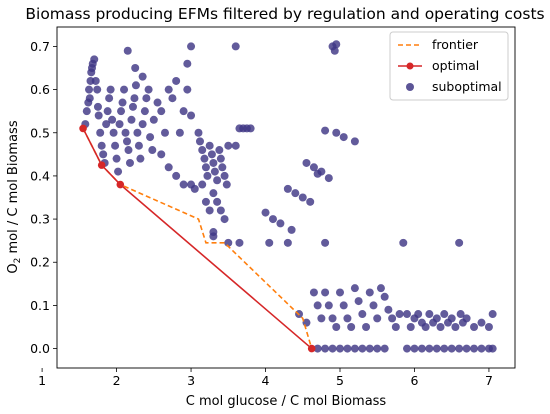 The image size is (550, 414). I want to click on legend-box, so click(449, 66).